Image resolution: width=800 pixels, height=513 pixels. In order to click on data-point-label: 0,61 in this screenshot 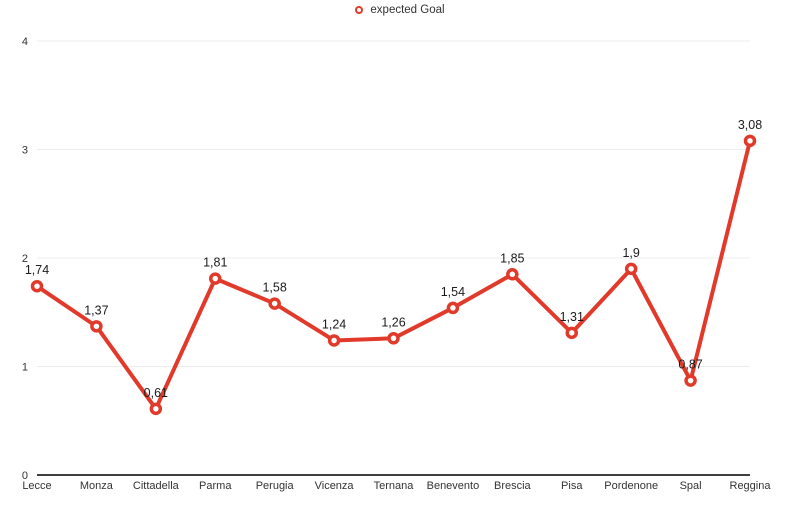, I will do `click(156, 393)`.